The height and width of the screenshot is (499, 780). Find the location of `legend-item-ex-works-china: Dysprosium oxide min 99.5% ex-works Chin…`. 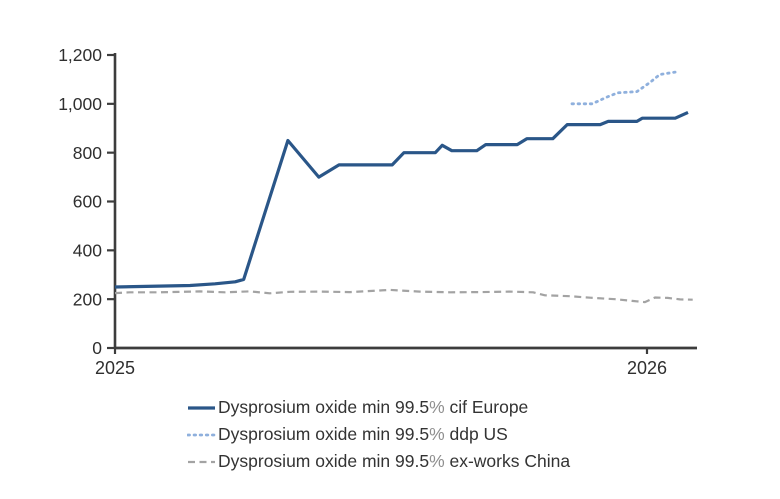

legend-item-ex-works-china: Dysprosium oxide min 99.5% ex-works Chin… is located at coordinates (378, 461).